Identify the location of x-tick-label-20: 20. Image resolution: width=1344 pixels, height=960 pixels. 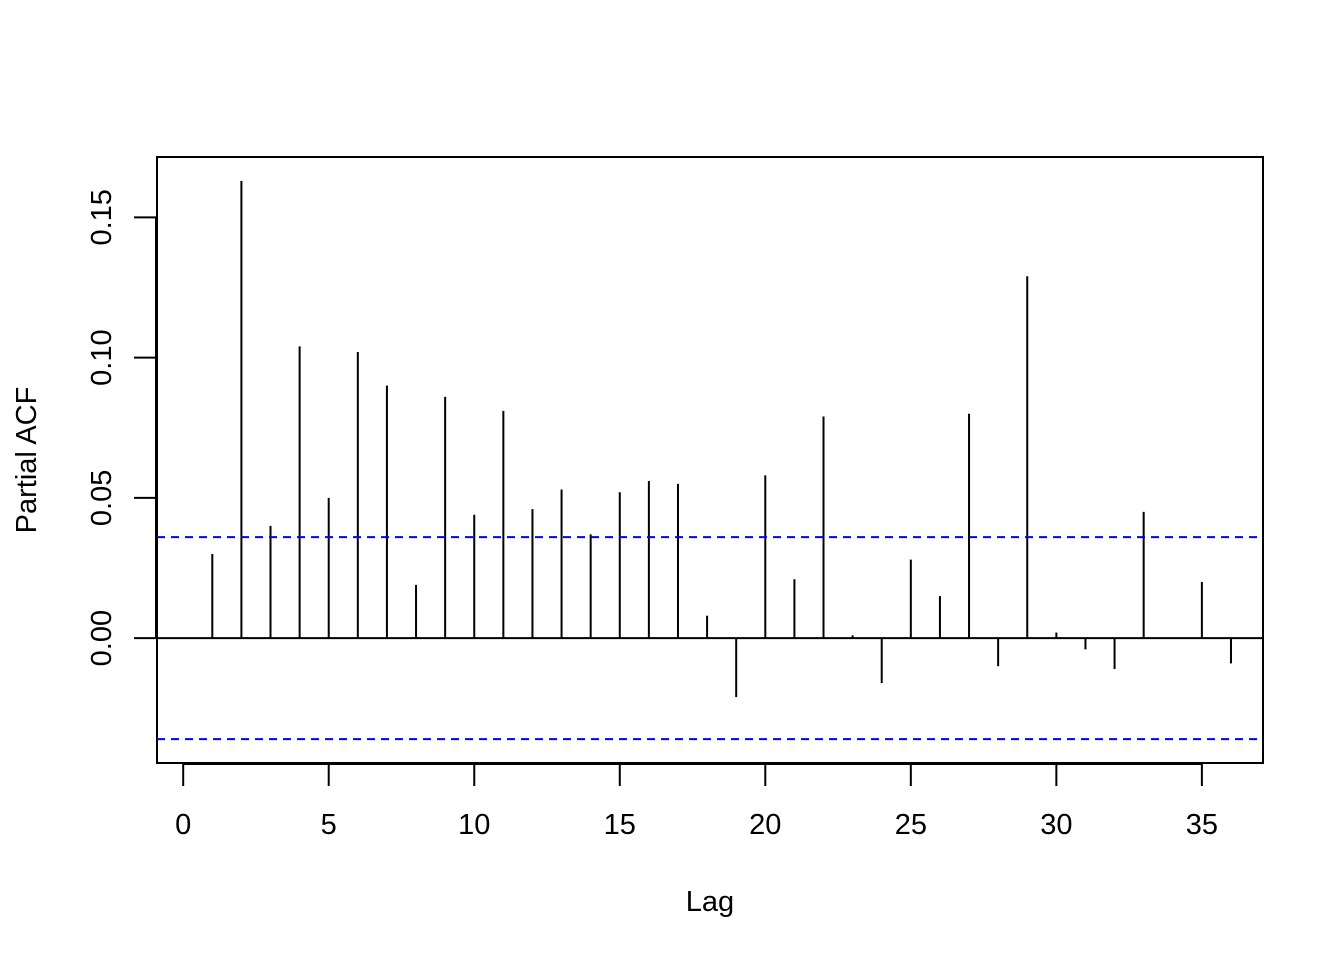
(765, 825).